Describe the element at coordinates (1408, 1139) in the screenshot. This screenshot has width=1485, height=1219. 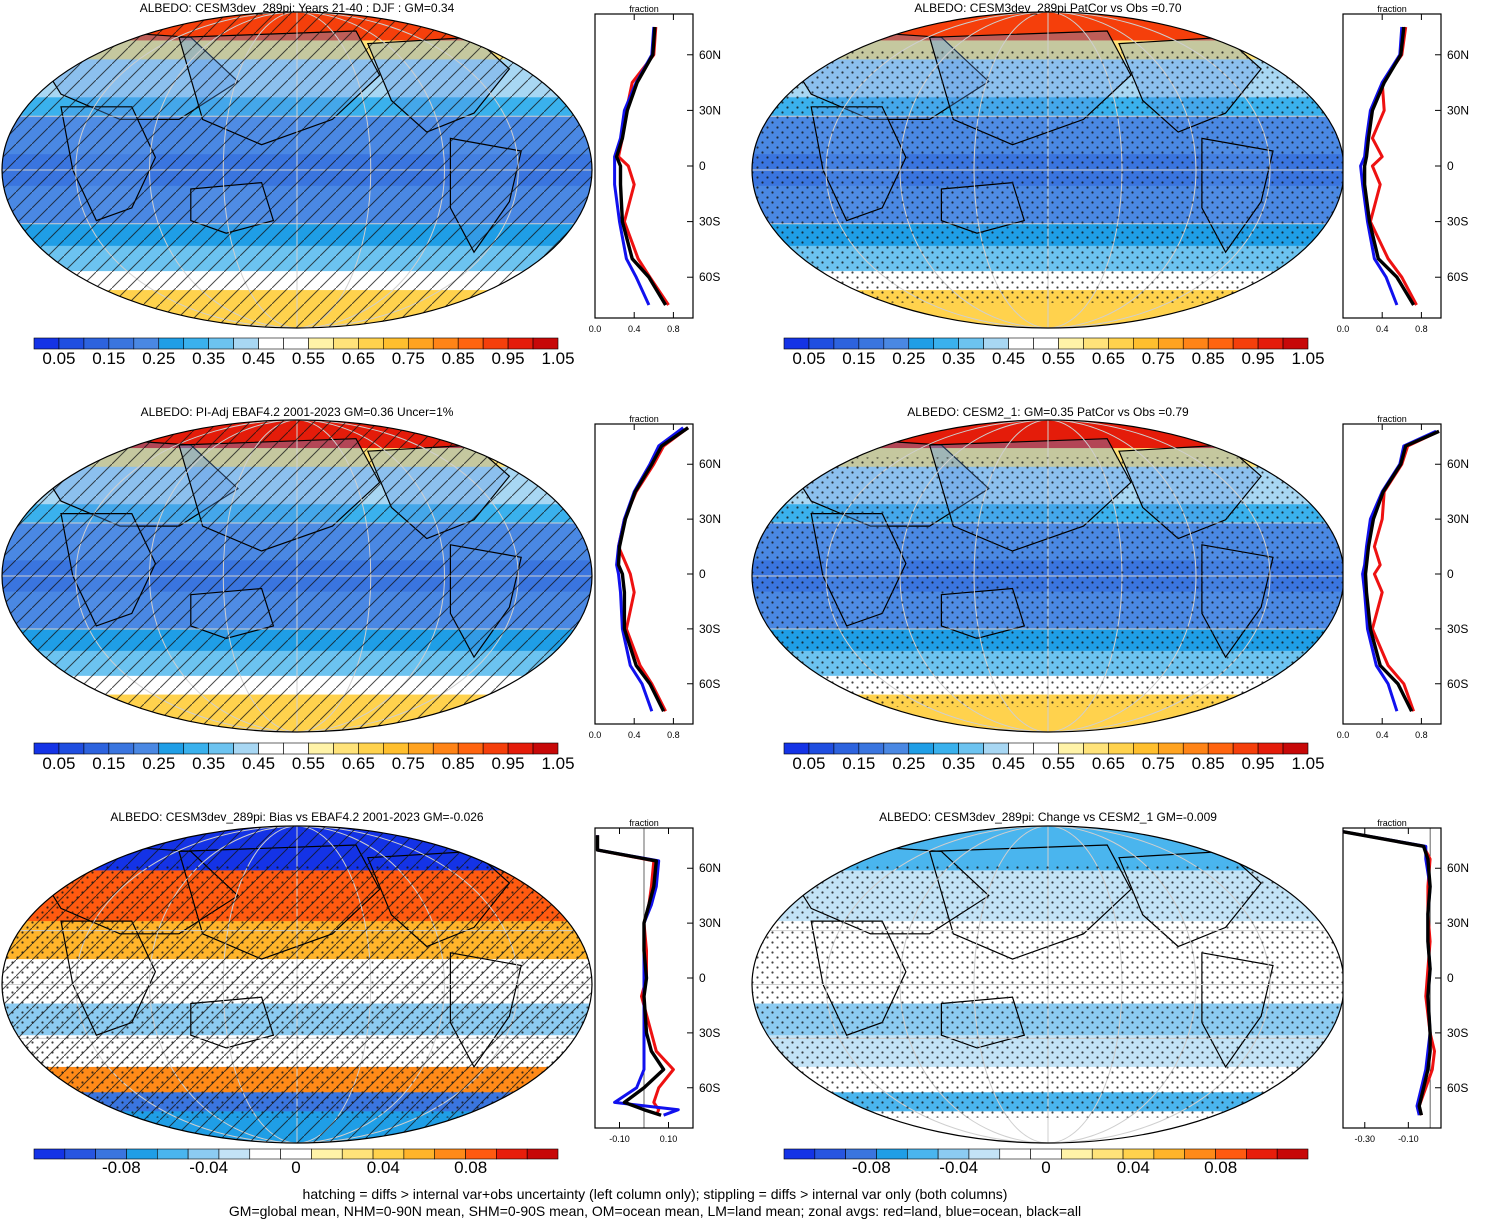
I see `zonal-x-label: -0.10` at that location.